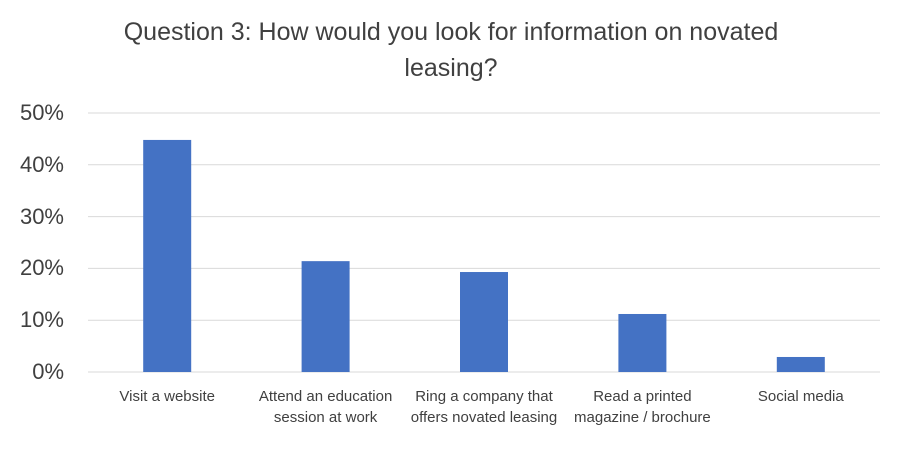 The height and width of the screenshot is (464, 902). Describe the element at coordinates (800, 396) in the screenshot. I see `x-tick-label: Social media` at that location.